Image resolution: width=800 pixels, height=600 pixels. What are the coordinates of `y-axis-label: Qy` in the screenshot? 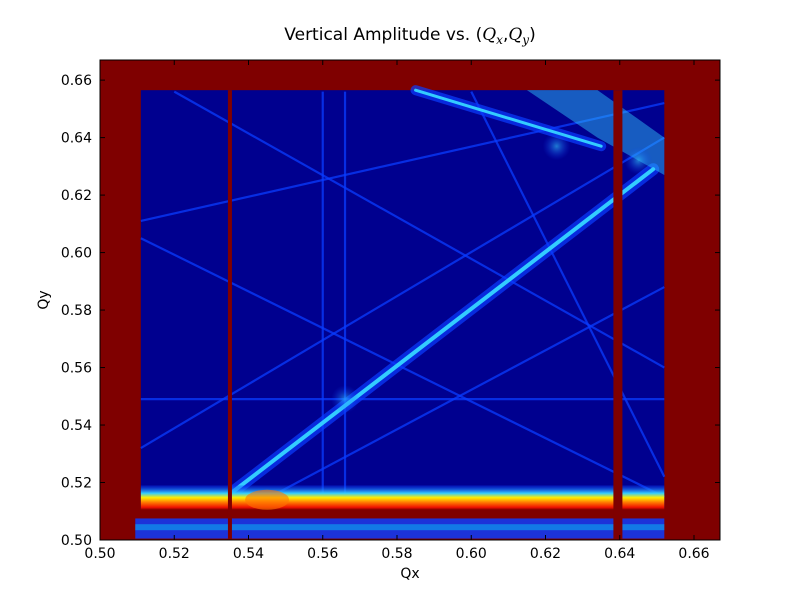 It's located at (44, 299).